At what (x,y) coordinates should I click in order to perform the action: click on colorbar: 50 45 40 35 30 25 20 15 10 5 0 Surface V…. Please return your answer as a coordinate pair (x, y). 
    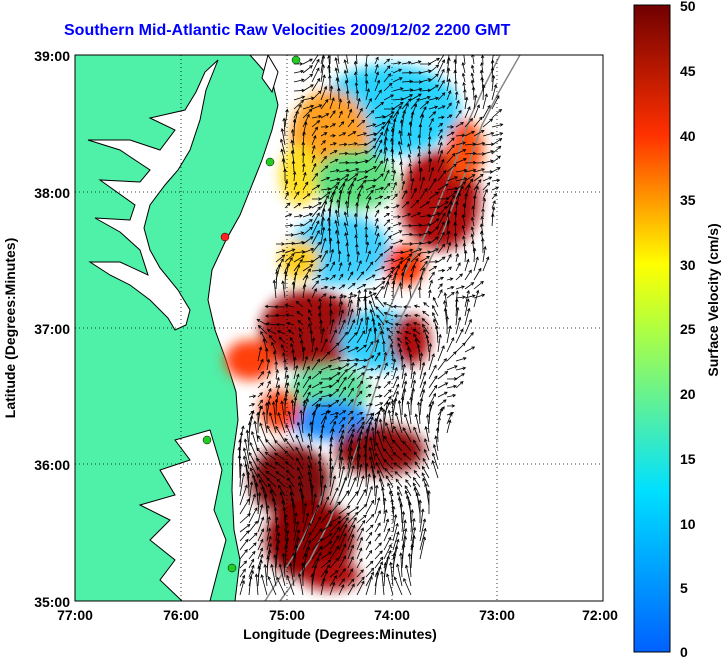
    Looking at the image, I should click on (677, 329).